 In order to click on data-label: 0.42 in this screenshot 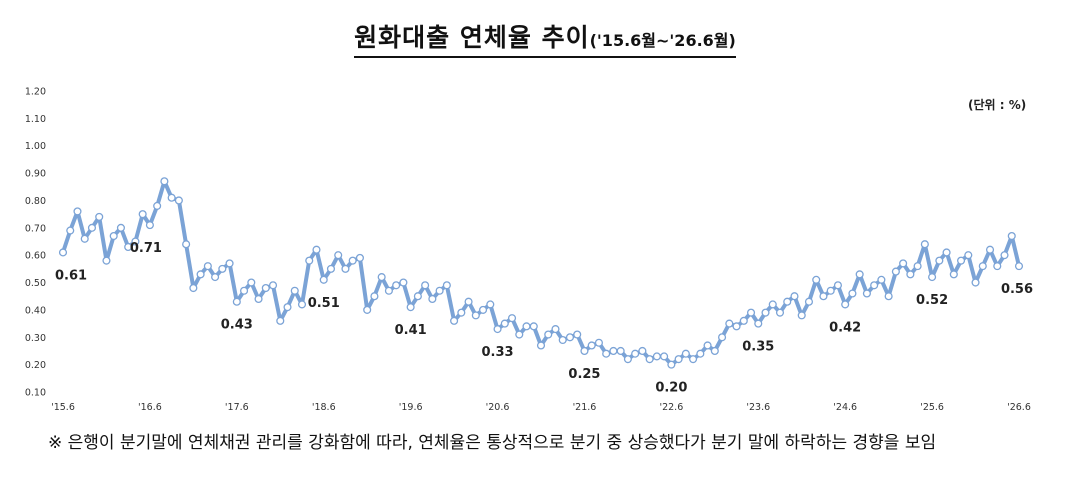, I will do `click(845, 327)`.